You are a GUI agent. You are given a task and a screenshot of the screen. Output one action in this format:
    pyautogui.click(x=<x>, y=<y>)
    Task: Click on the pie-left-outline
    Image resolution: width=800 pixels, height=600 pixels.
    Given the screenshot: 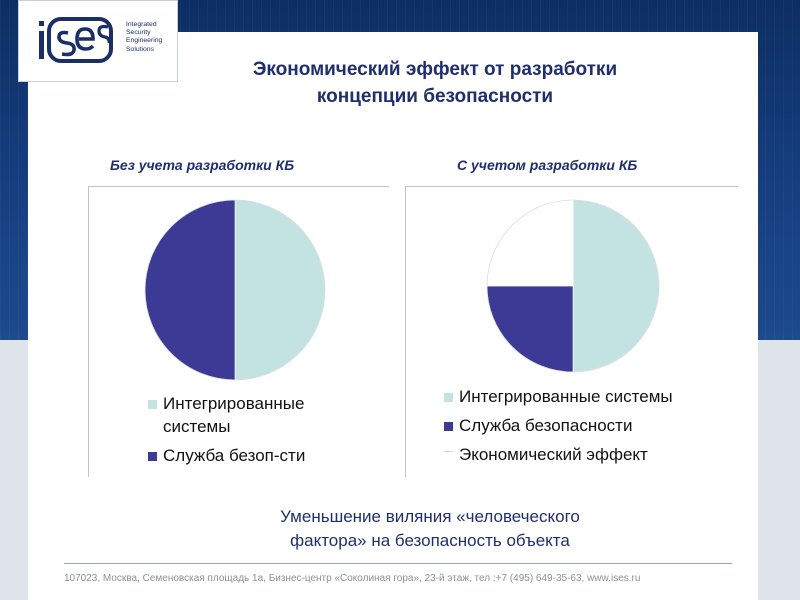 What is the action you would take?
    pyautogui.click(x=235, y=290)
    